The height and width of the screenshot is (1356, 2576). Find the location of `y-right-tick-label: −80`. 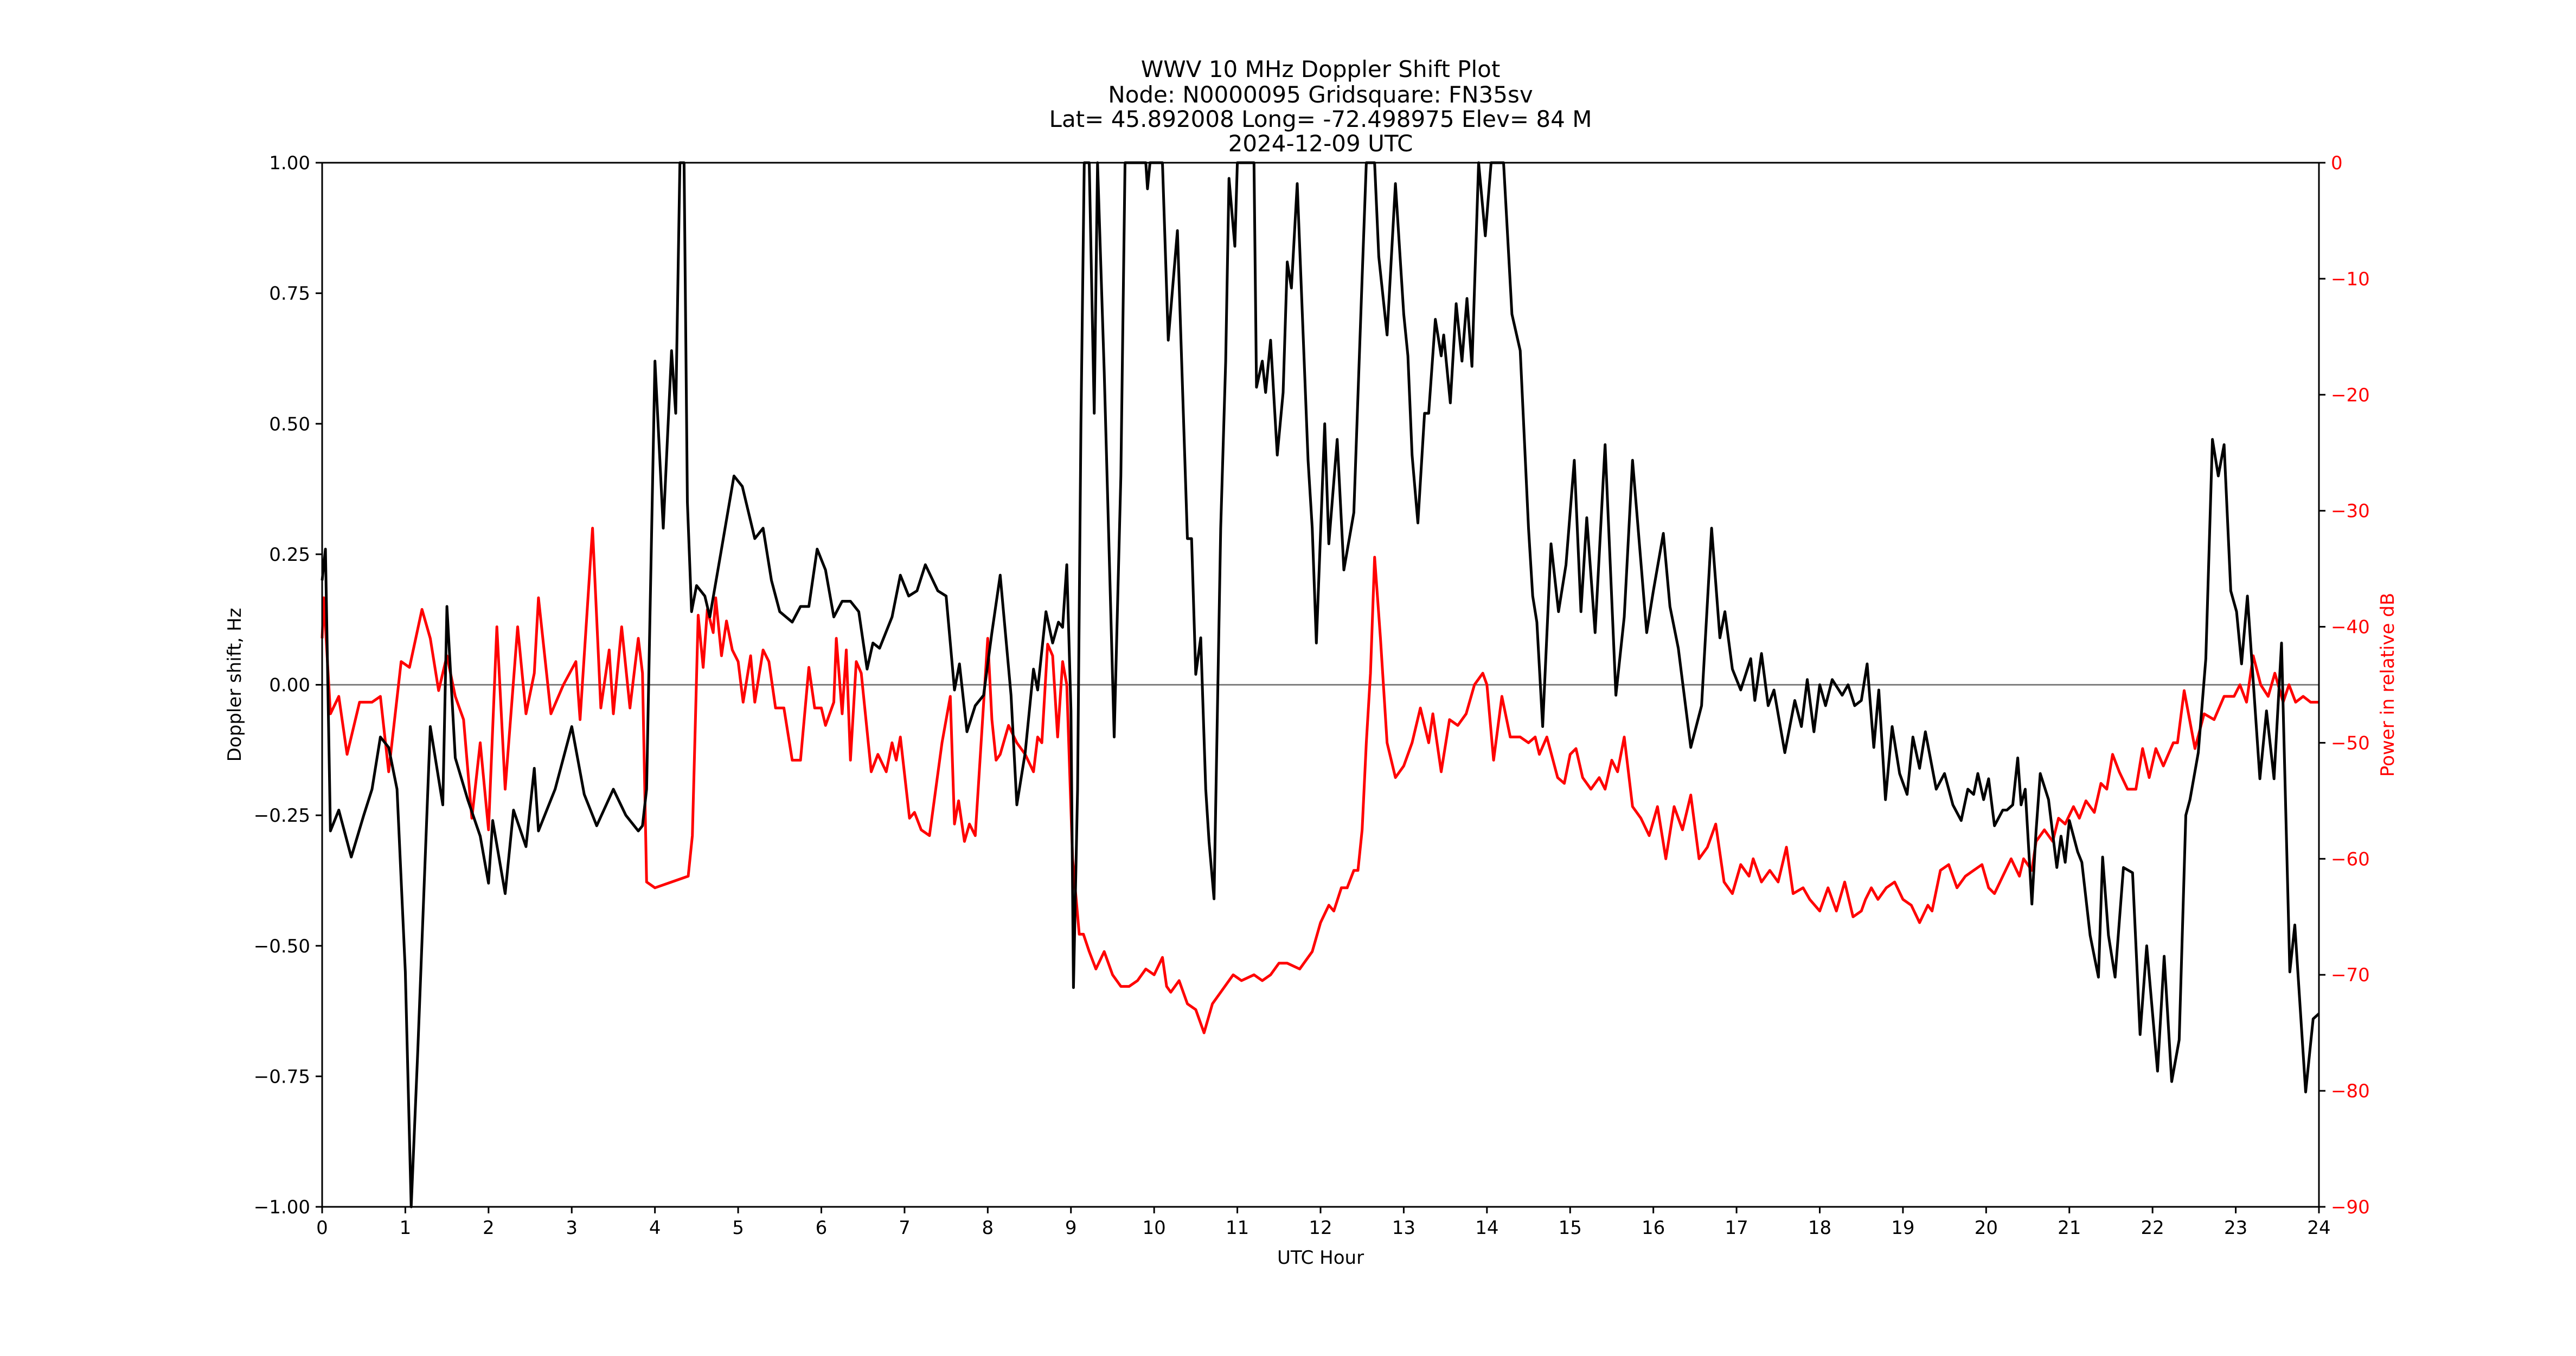

y-right-tick-label: −80 is located at coordinates (2351, 1091).